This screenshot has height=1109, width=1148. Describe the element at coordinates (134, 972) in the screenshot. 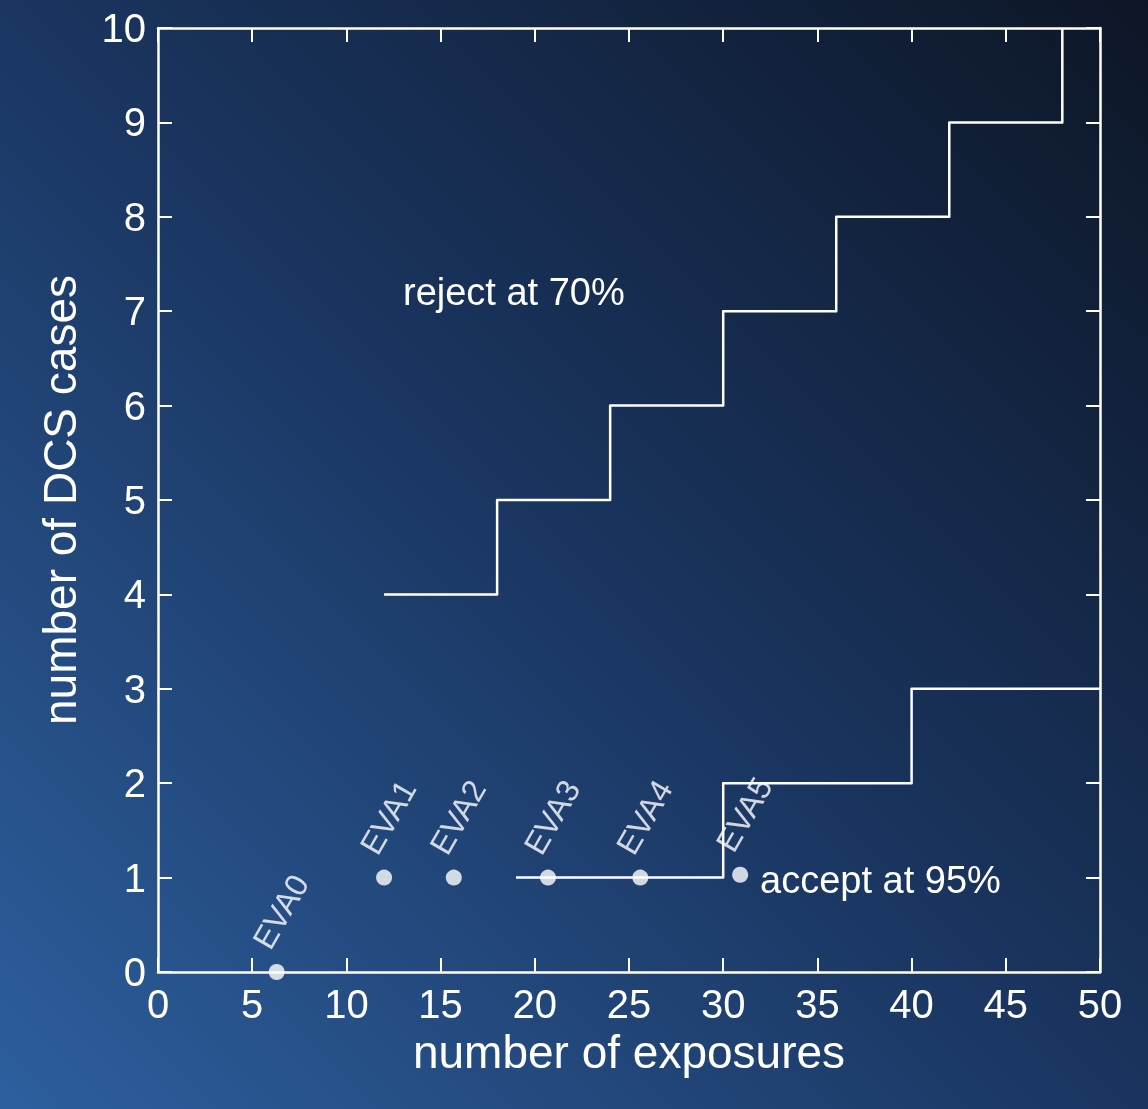

I see `y-tick-label: 0` at that location.